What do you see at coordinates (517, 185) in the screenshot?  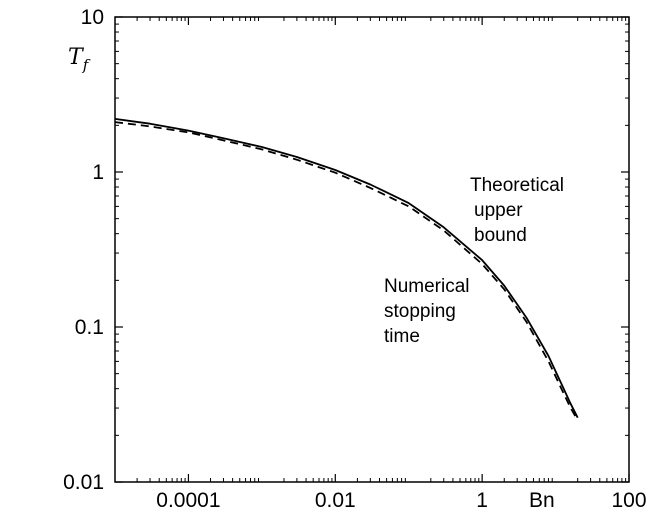 I see `annotation-line: Theoretical` at bounding box center [517, 185].